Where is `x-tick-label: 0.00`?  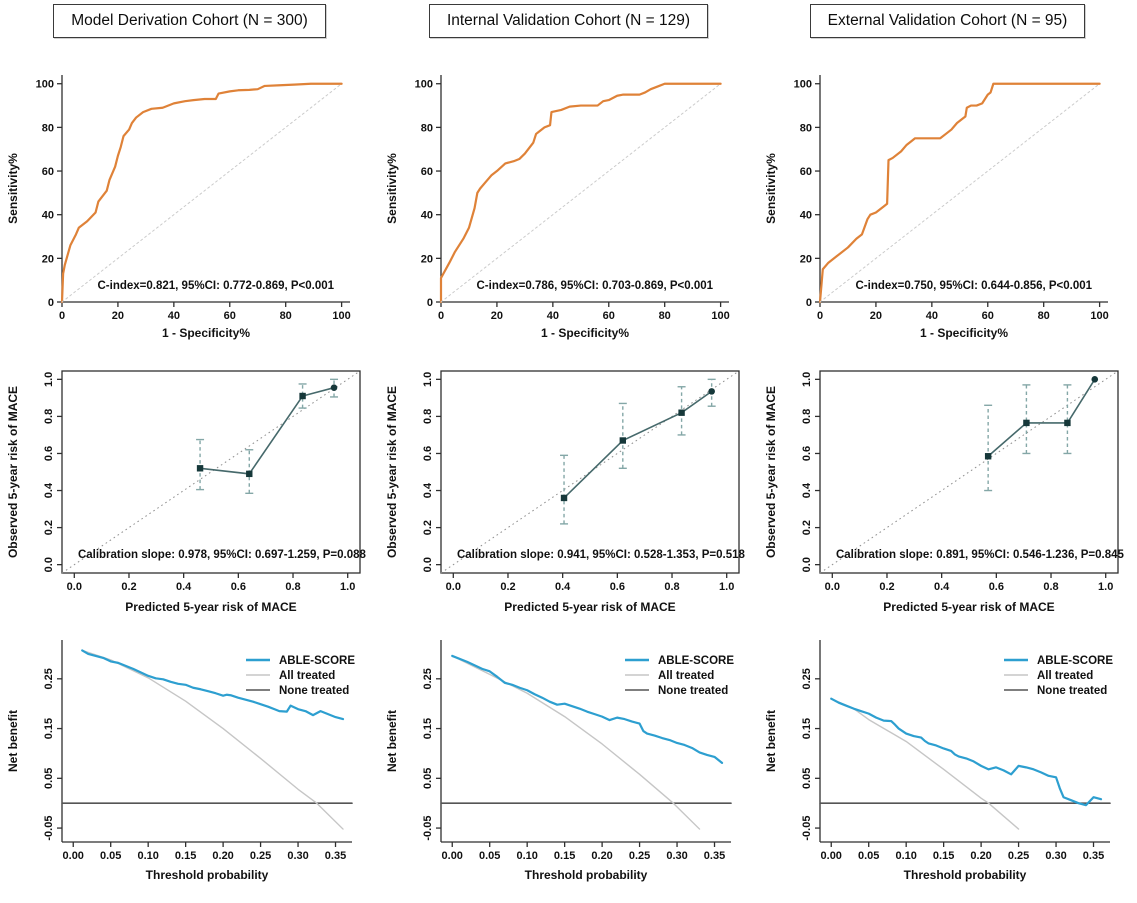
x-tick-label: 0.00 is located at coordinates (831, 856).